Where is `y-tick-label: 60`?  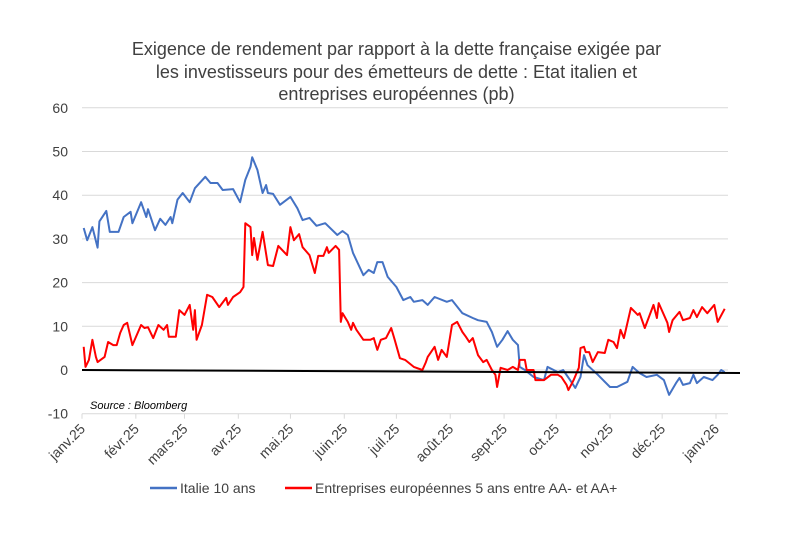
y-tick-label: 60 is located at coordinates (60, 108).